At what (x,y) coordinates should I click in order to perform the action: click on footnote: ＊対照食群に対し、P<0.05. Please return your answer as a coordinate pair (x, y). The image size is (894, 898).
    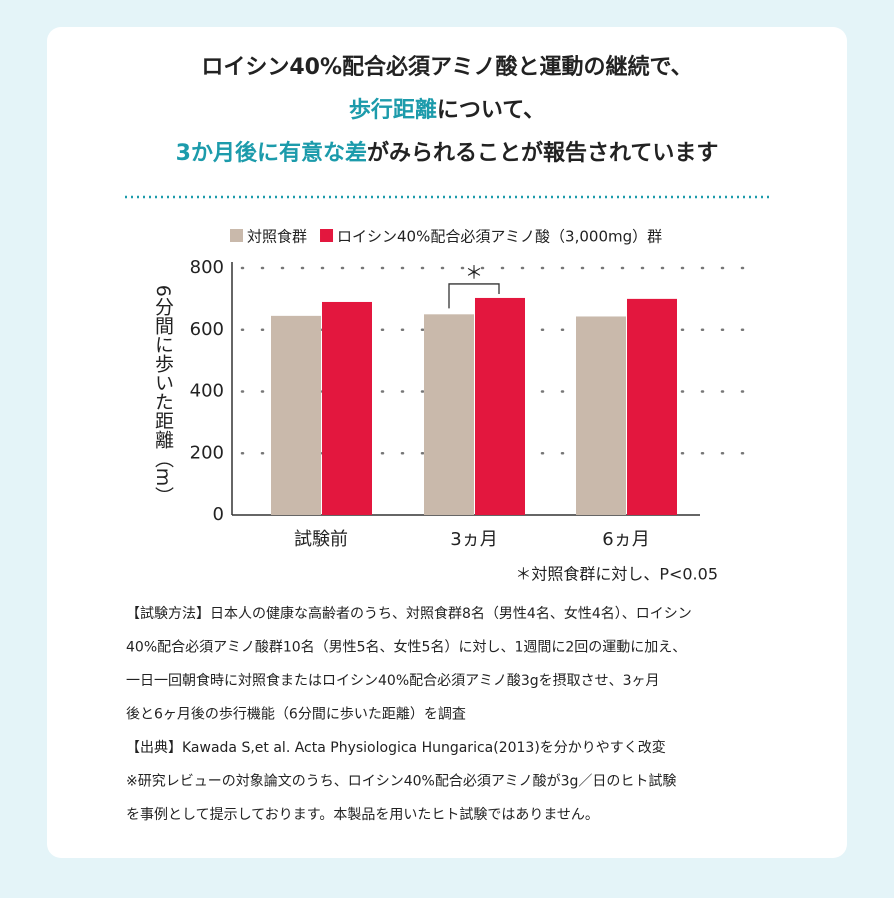
    Looking at the image, I should click on (616, 574).